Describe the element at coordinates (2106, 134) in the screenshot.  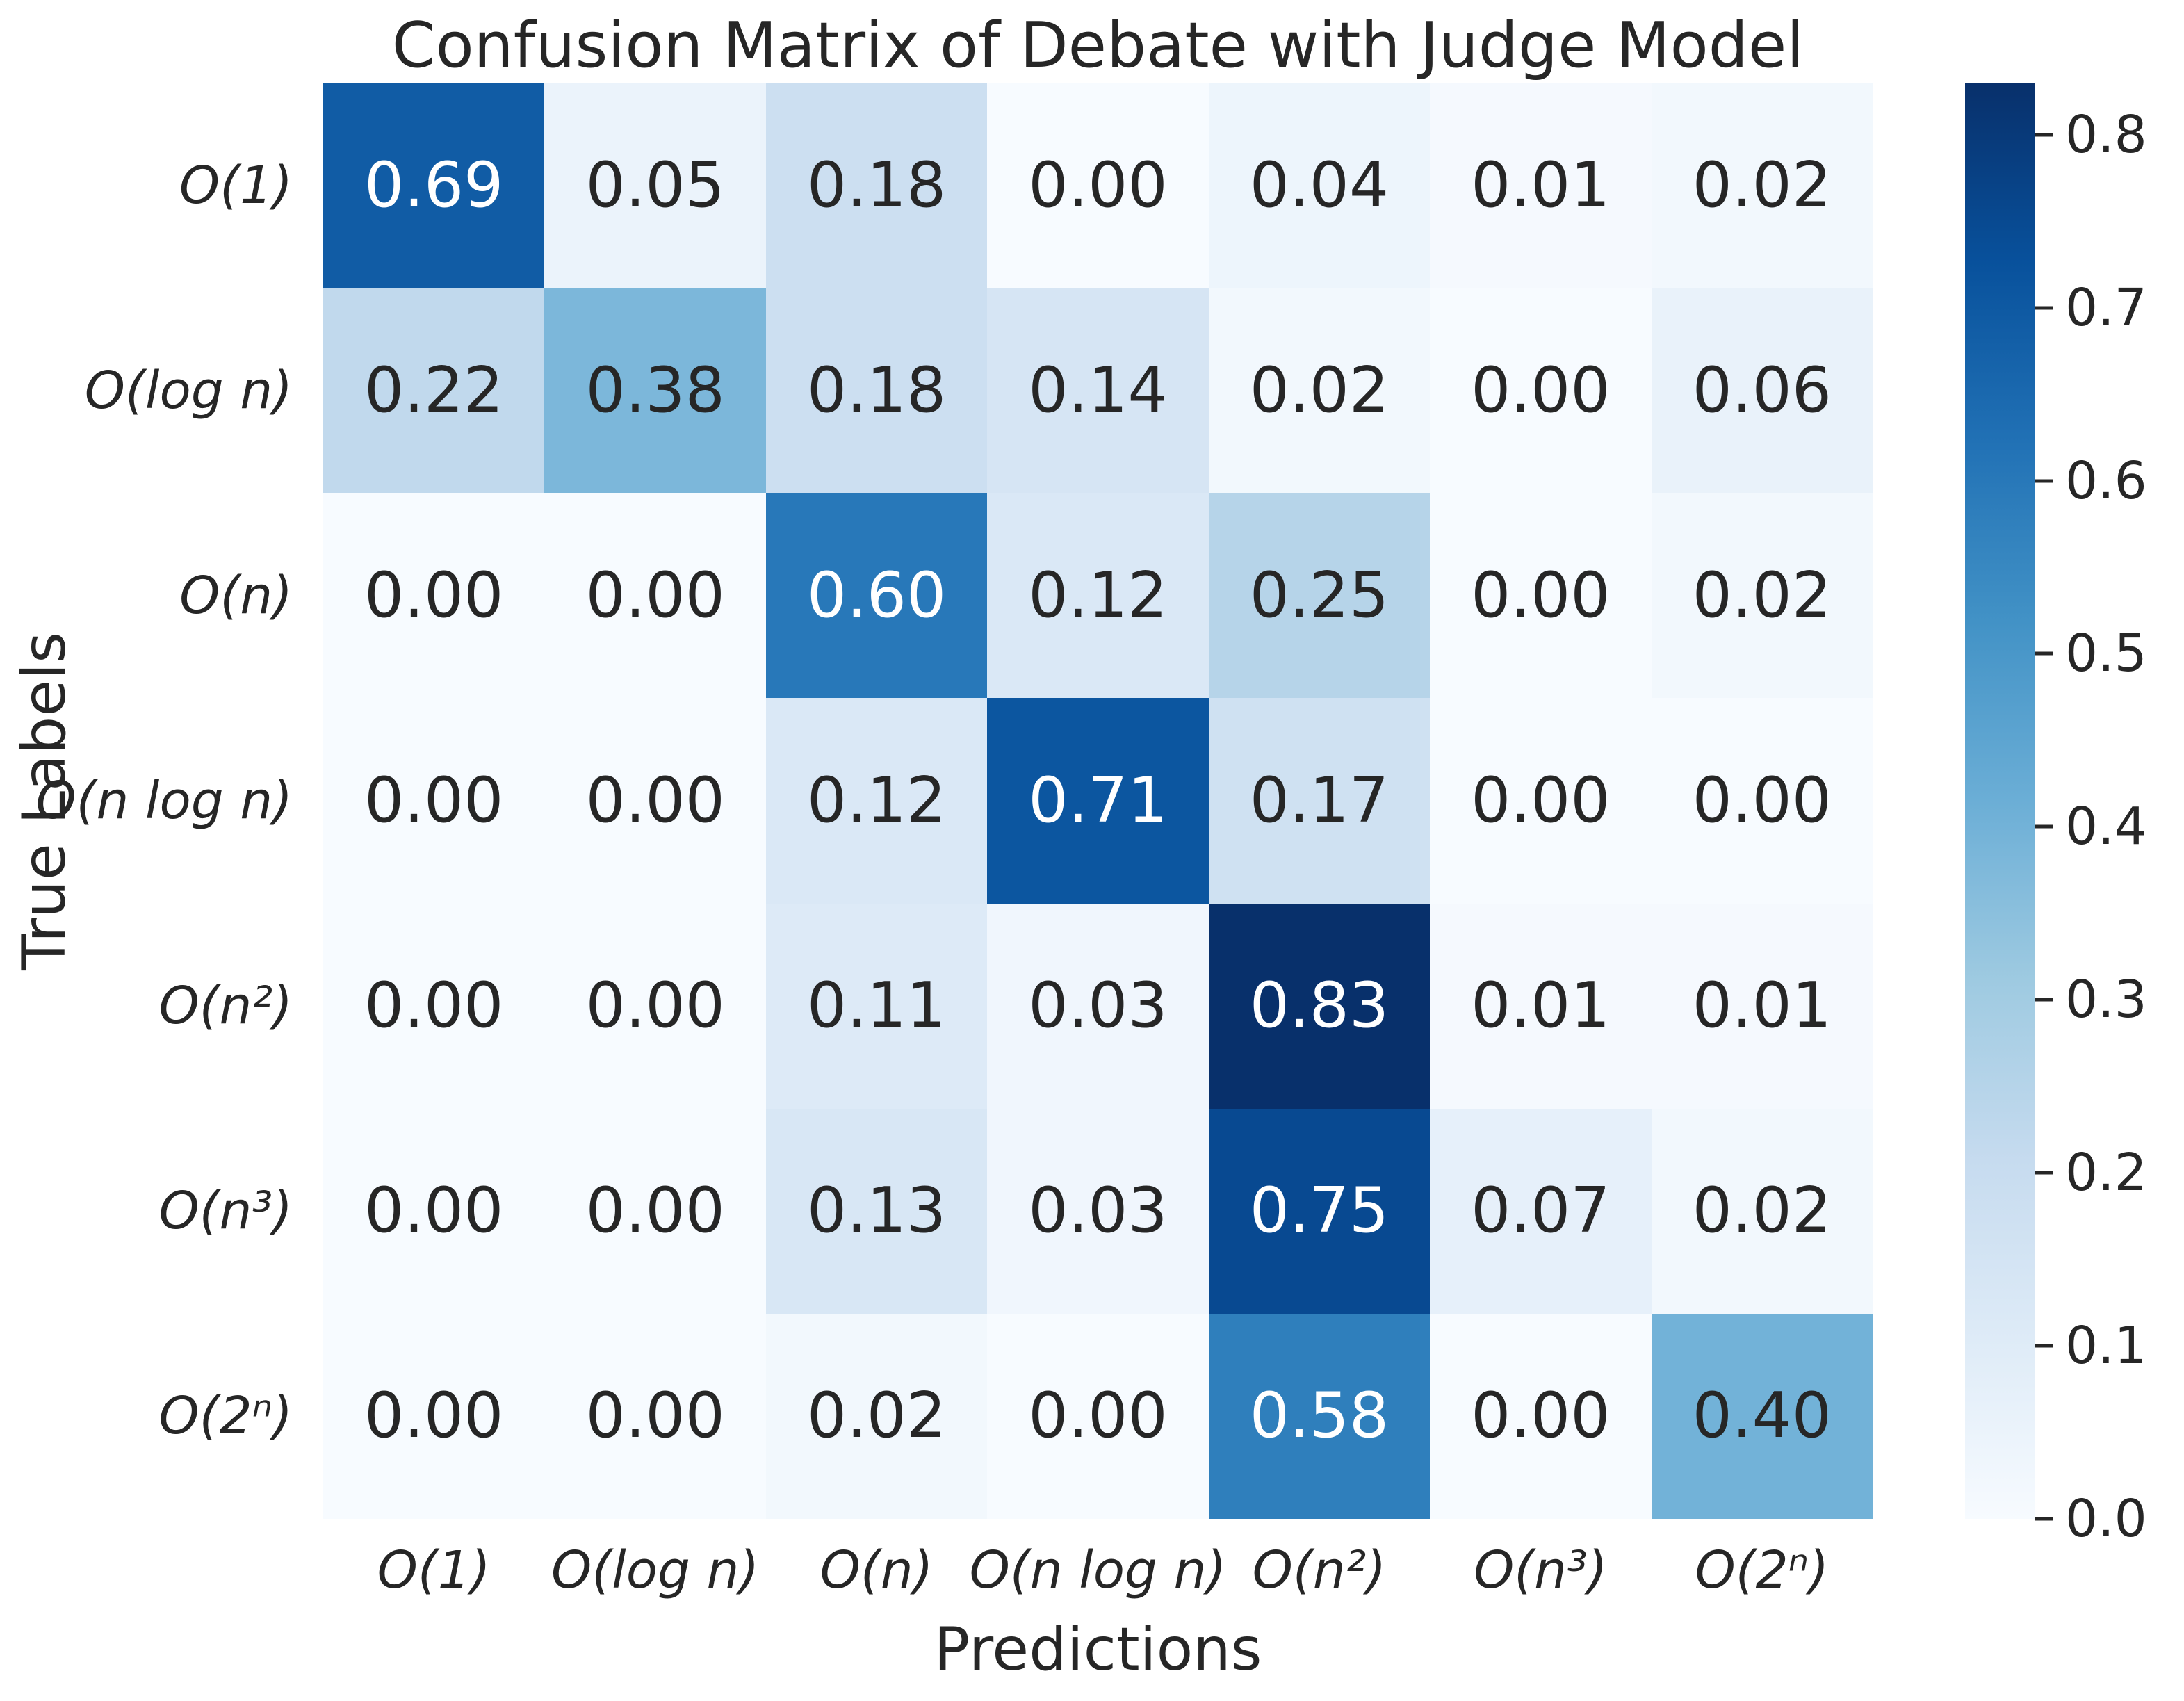
I see `colorbar-tick-label: 0.8` at that location.